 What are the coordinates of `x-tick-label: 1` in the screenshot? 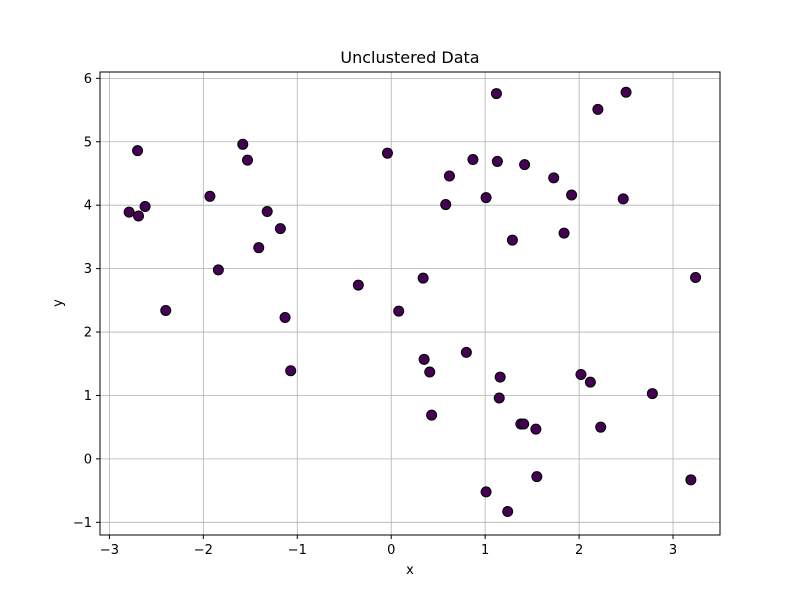 It's located at (485, 550).